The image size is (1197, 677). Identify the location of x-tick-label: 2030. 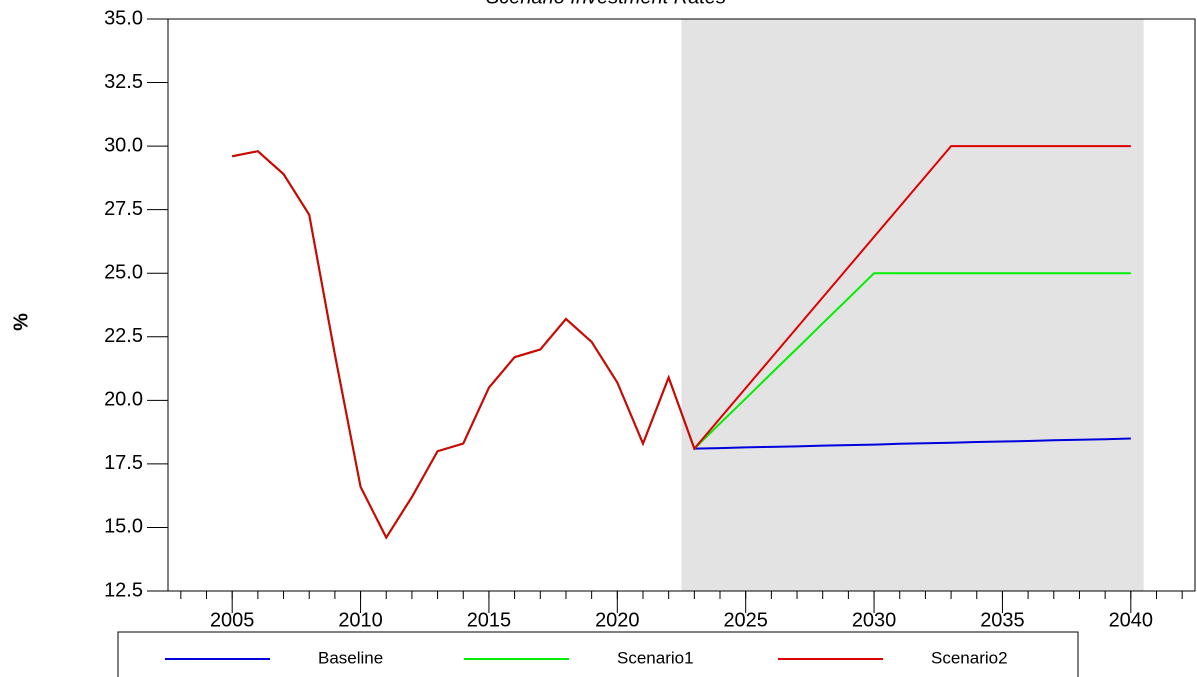
(874, 620).